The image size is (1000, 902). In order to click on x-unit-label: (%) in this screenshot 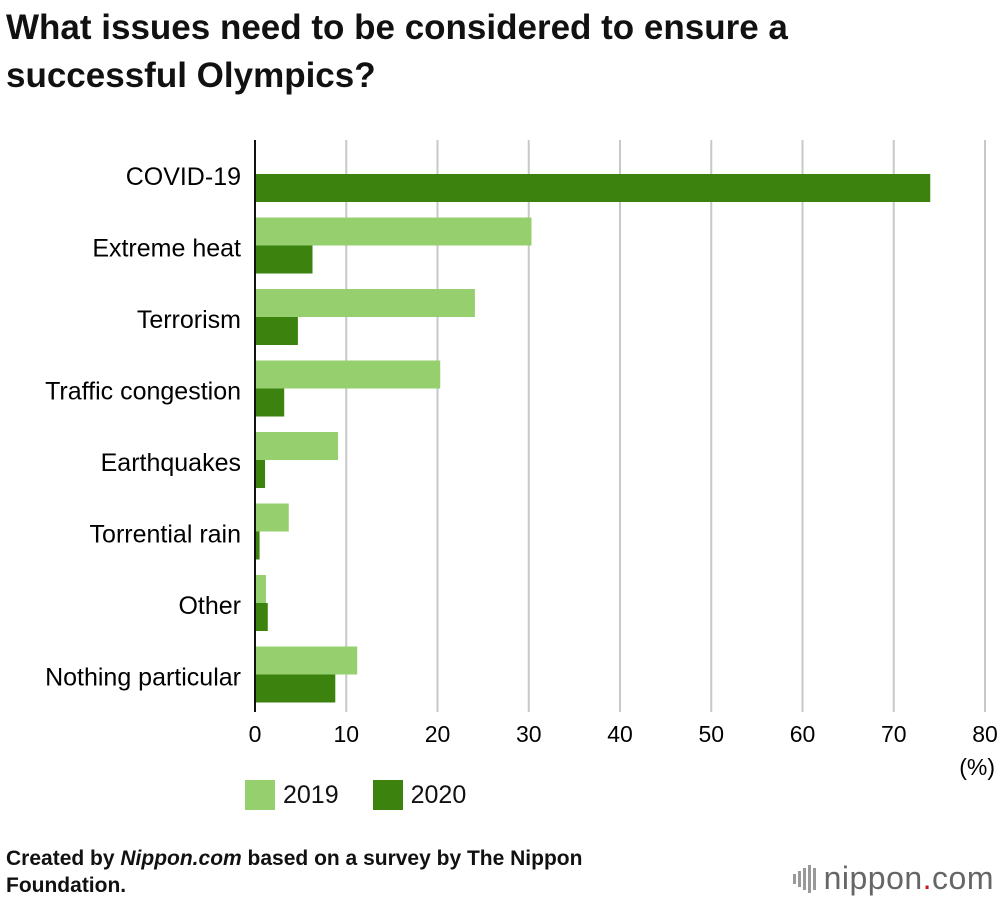, I will do `click(977, 767)`.